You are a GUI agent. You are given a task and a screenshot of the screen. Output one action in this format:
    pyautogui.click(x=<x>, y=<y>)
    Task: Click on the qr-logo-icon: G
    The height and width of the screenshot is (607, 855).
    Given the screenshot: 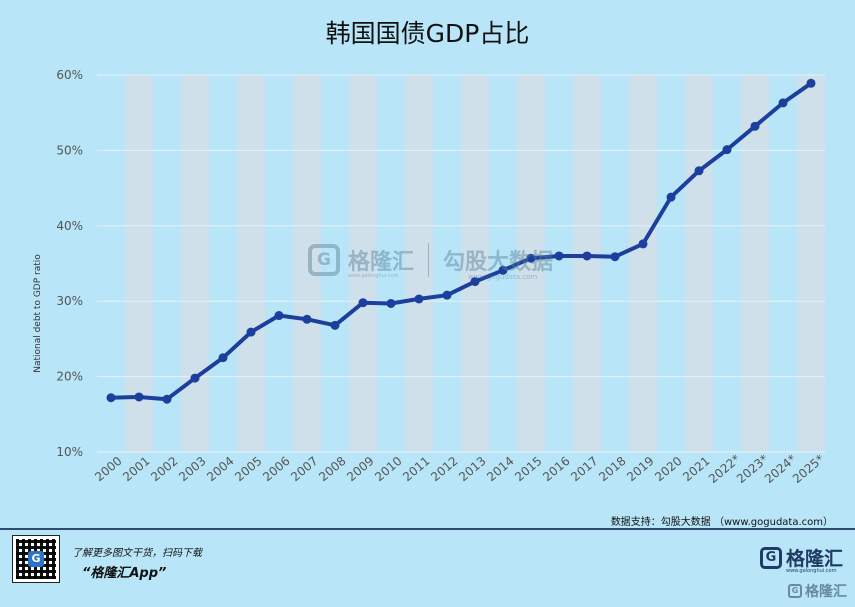 What is the action you would take?
    pyautogui.click(x=36, y=559)
    